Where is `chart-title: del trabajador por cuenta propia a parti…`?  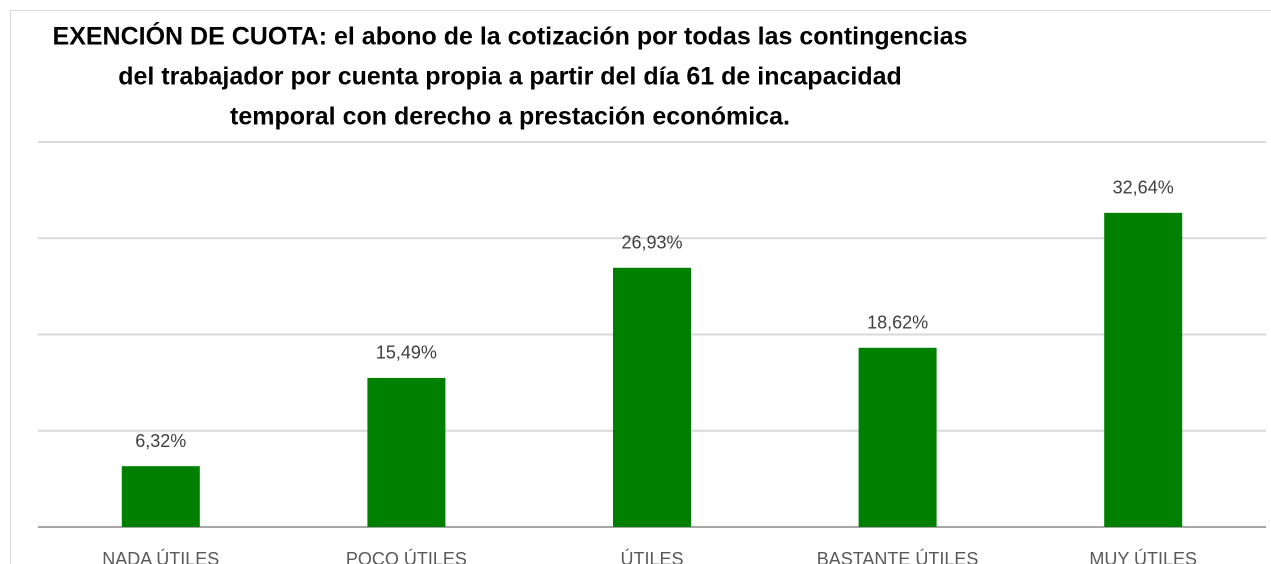 chart-title: del trabajador por cuenta propia a parti… is located at coordinates (510, 77).